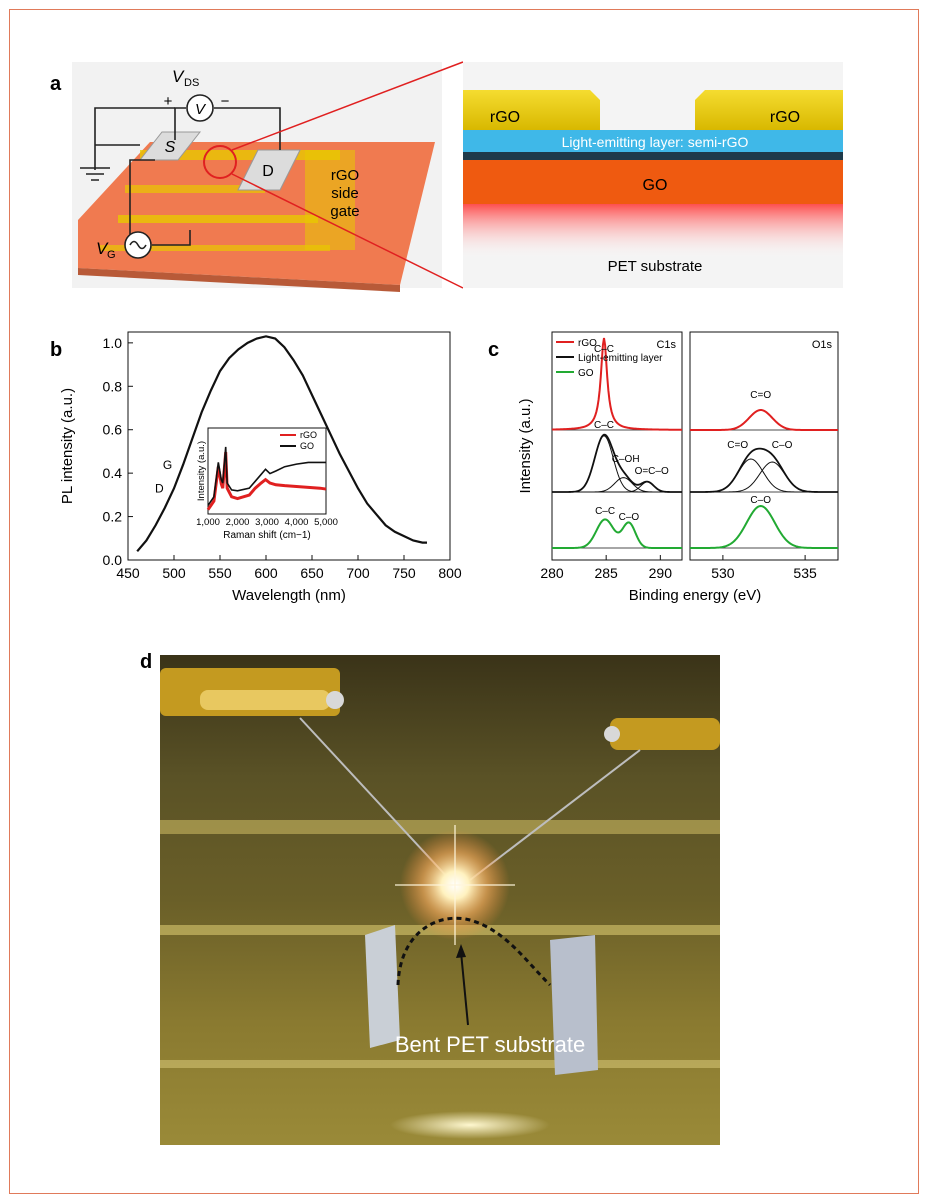  I want to click on peak-label: C–OH, so click(626, 459).